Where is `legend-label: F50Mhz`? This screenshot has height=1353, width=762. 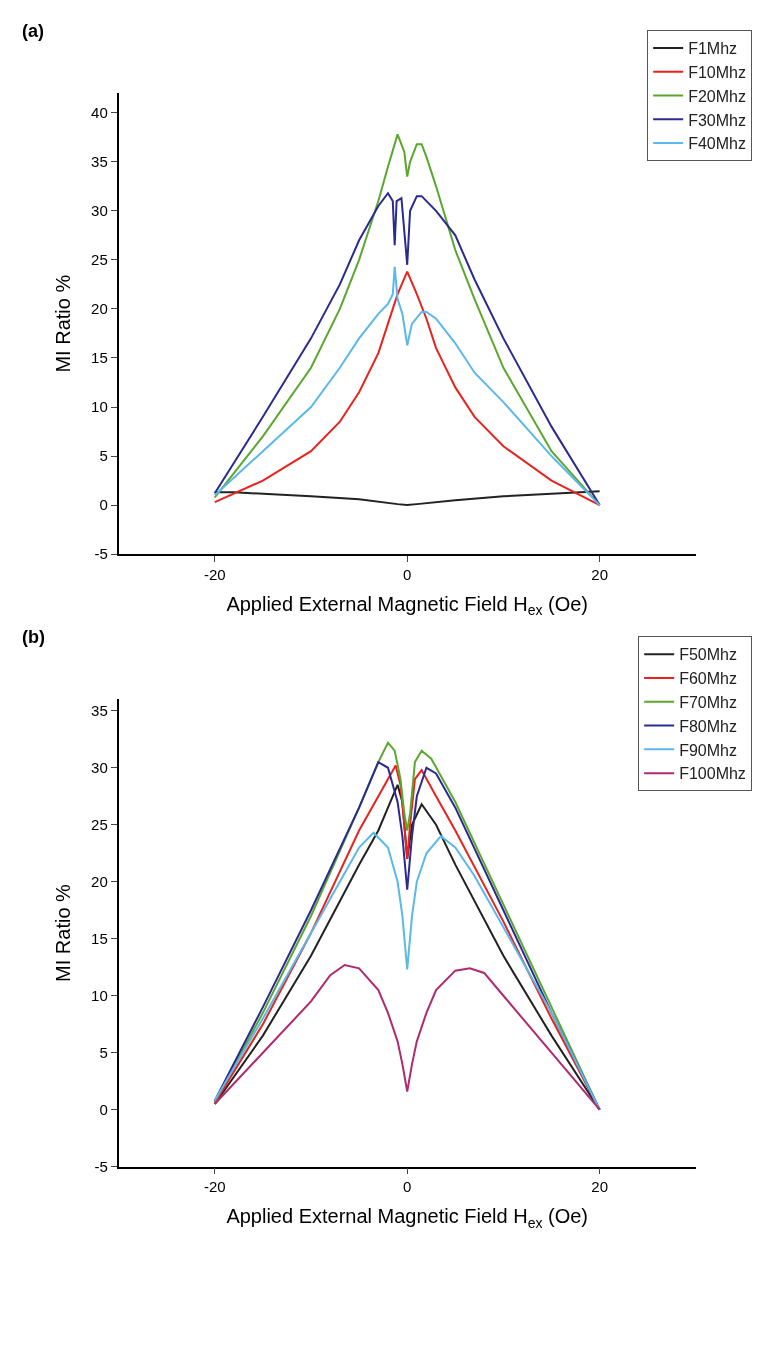 legend-label: F50Mhz is located at coordinates (708, 655).